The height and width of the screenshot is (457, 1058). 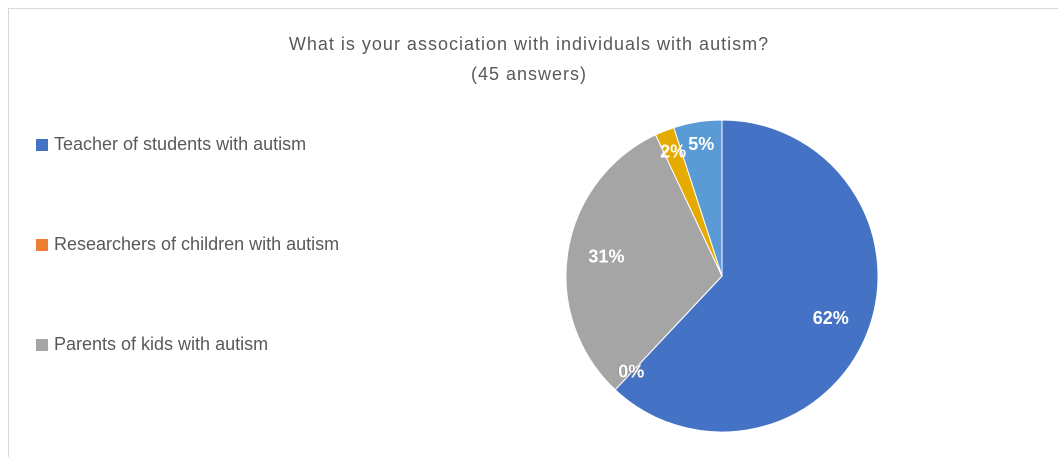 I want to click on legend-item: Parents of kids with autism, so click(x=201, y=382).